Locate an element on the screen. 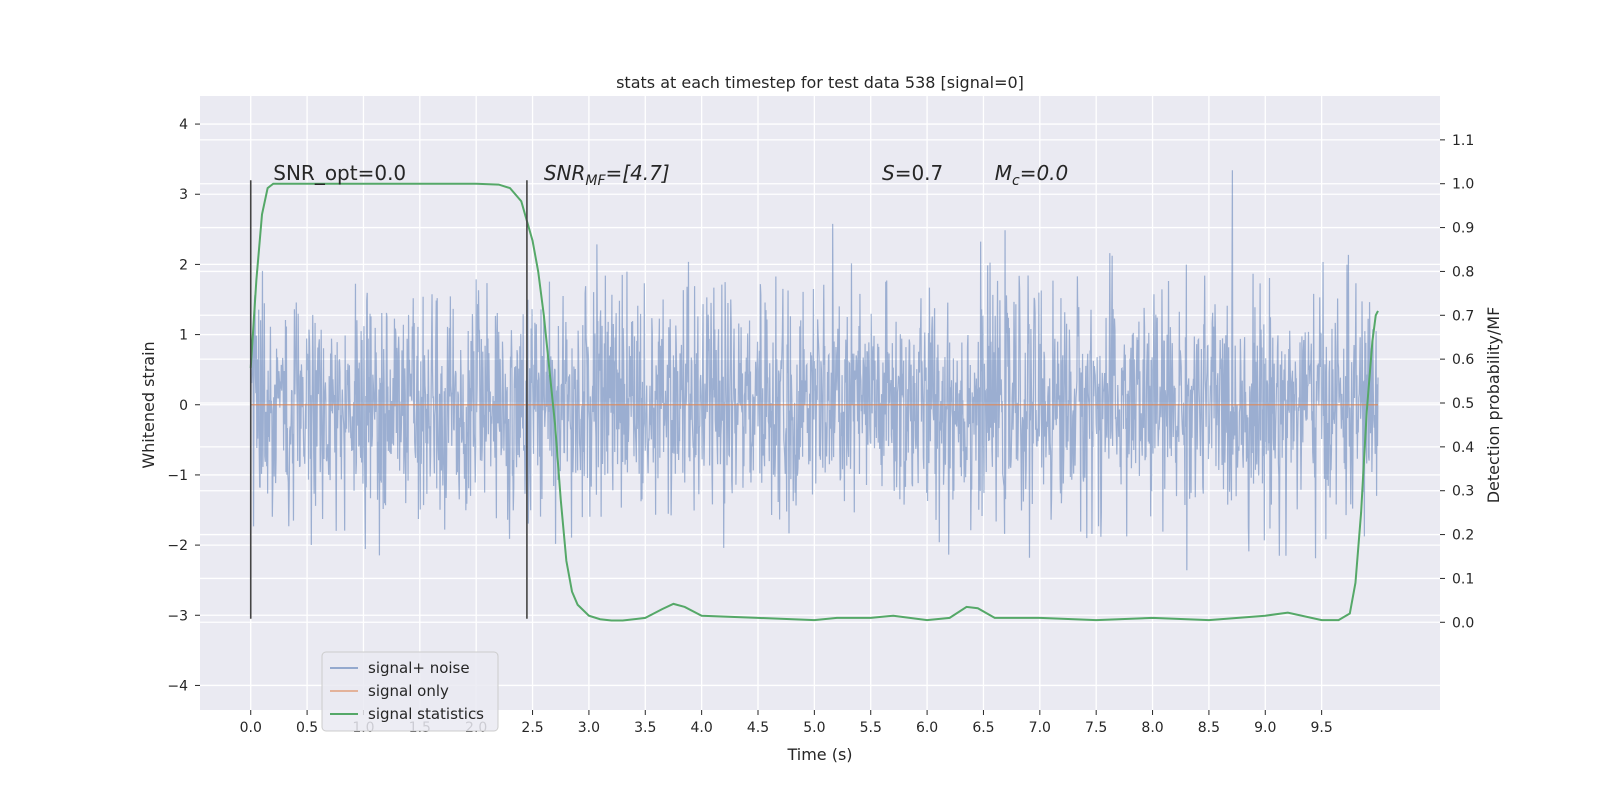 The width and height of the screenshot is (1600, 800). annotation: SNR_opt=0.0 is located at coordinates (339, 173).